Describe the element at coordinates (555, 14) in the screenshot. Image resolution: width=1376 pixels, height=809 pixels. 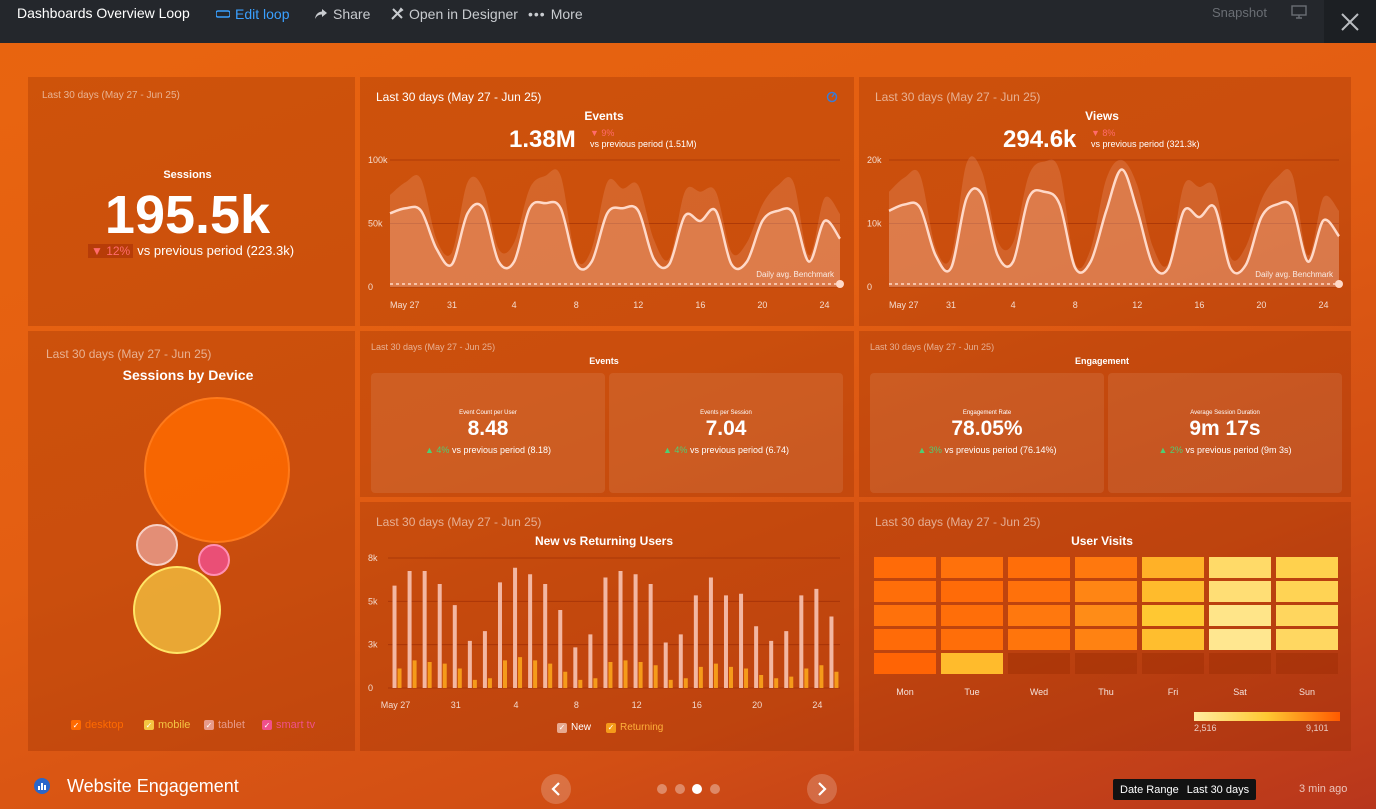
I see `more-button: ••• More` at that location.